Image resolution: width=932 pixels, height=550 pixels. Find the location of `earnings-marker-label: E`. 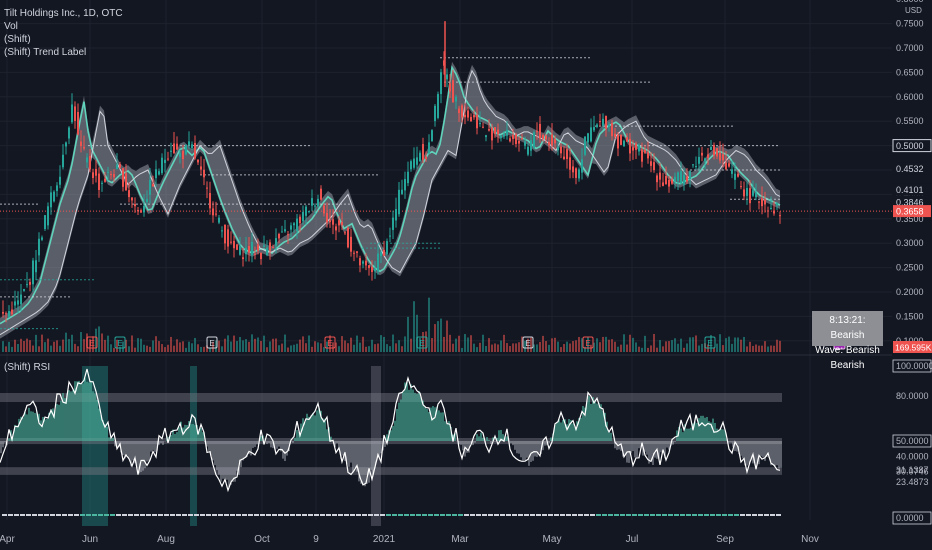

earnings-marker-label: E is located at coordinates (709, 343).